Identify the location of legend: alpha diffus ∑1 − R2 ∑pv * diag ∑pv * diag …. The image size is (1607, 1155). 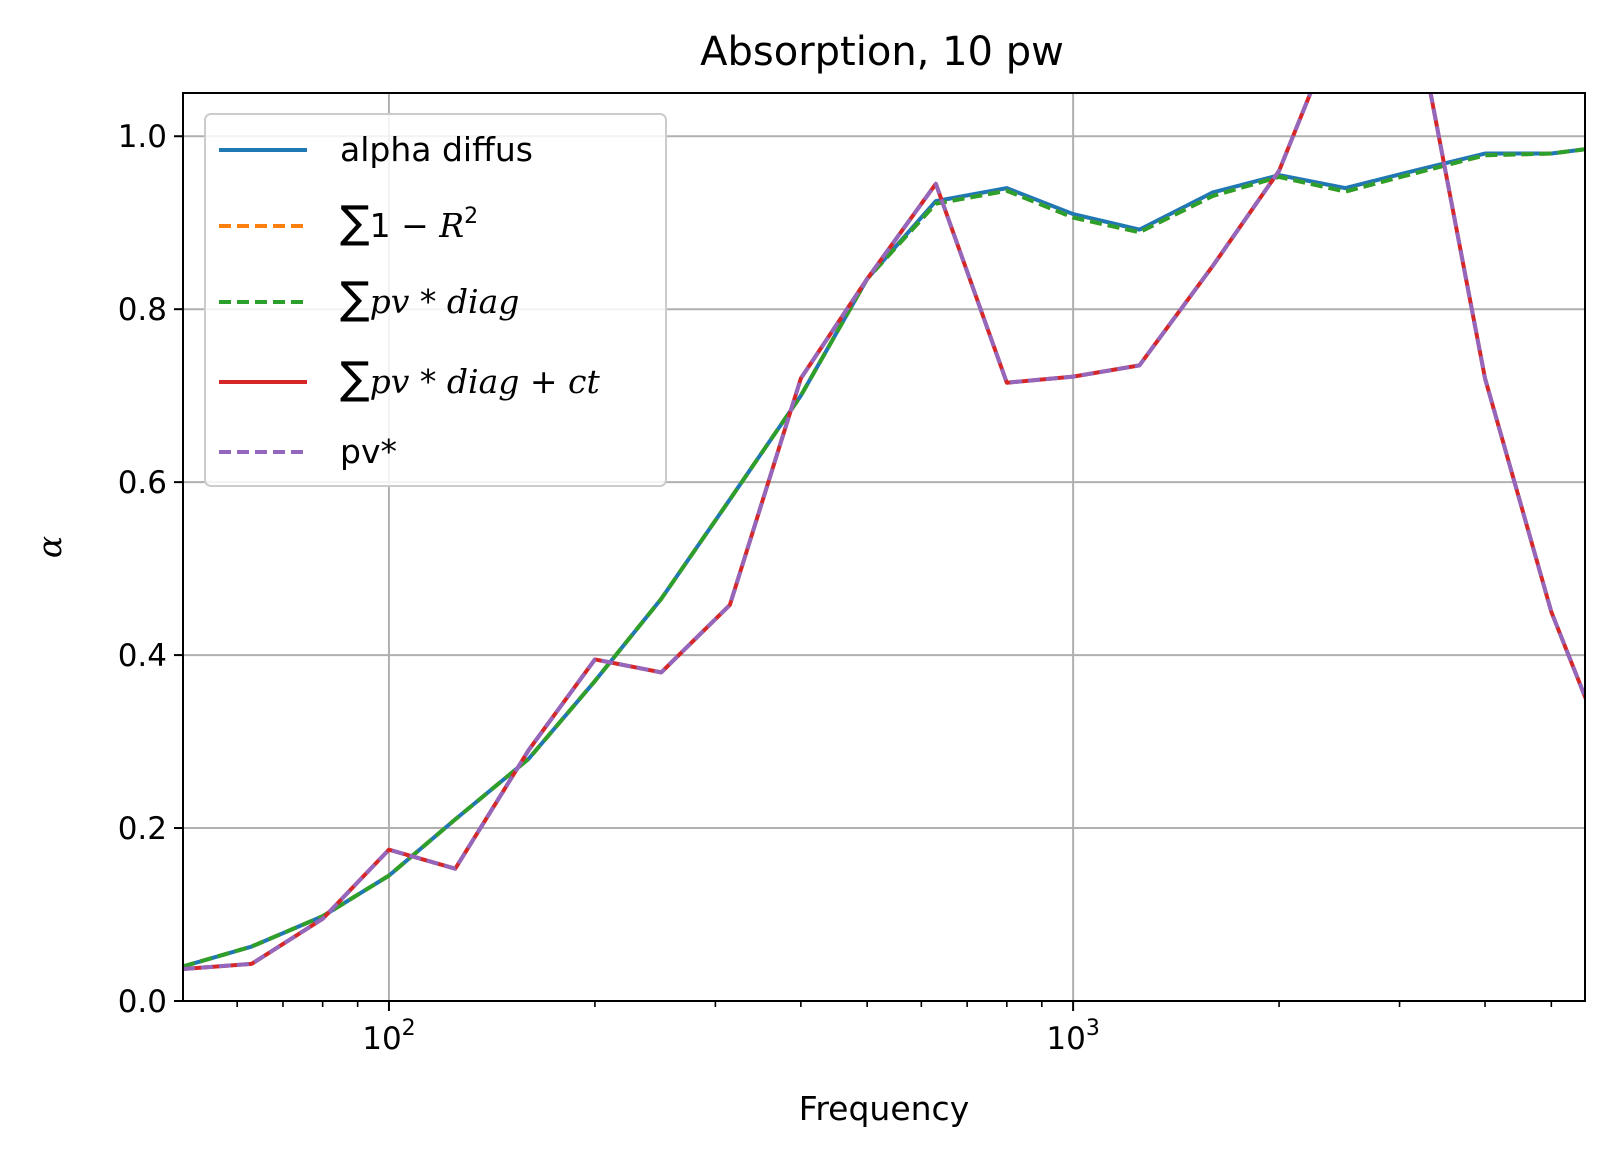
(435, 300).